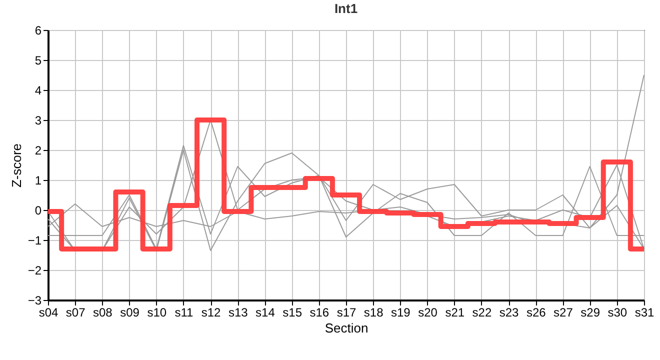  I want to click on x-tick-label: s18, so click(374, 313).